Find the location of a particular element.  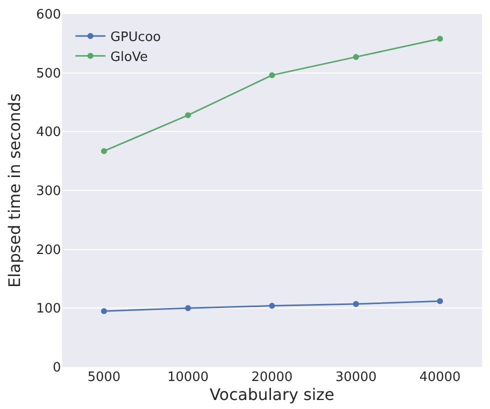

x-tick-label: 10000 is located at coordinates (188, 377).